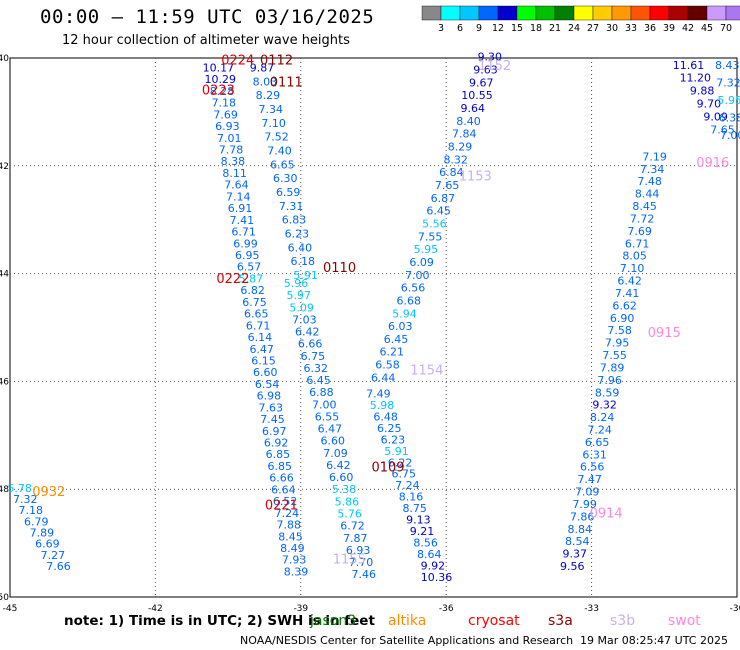  I want to click on pass-time-label: 0109, so click(387, 468).